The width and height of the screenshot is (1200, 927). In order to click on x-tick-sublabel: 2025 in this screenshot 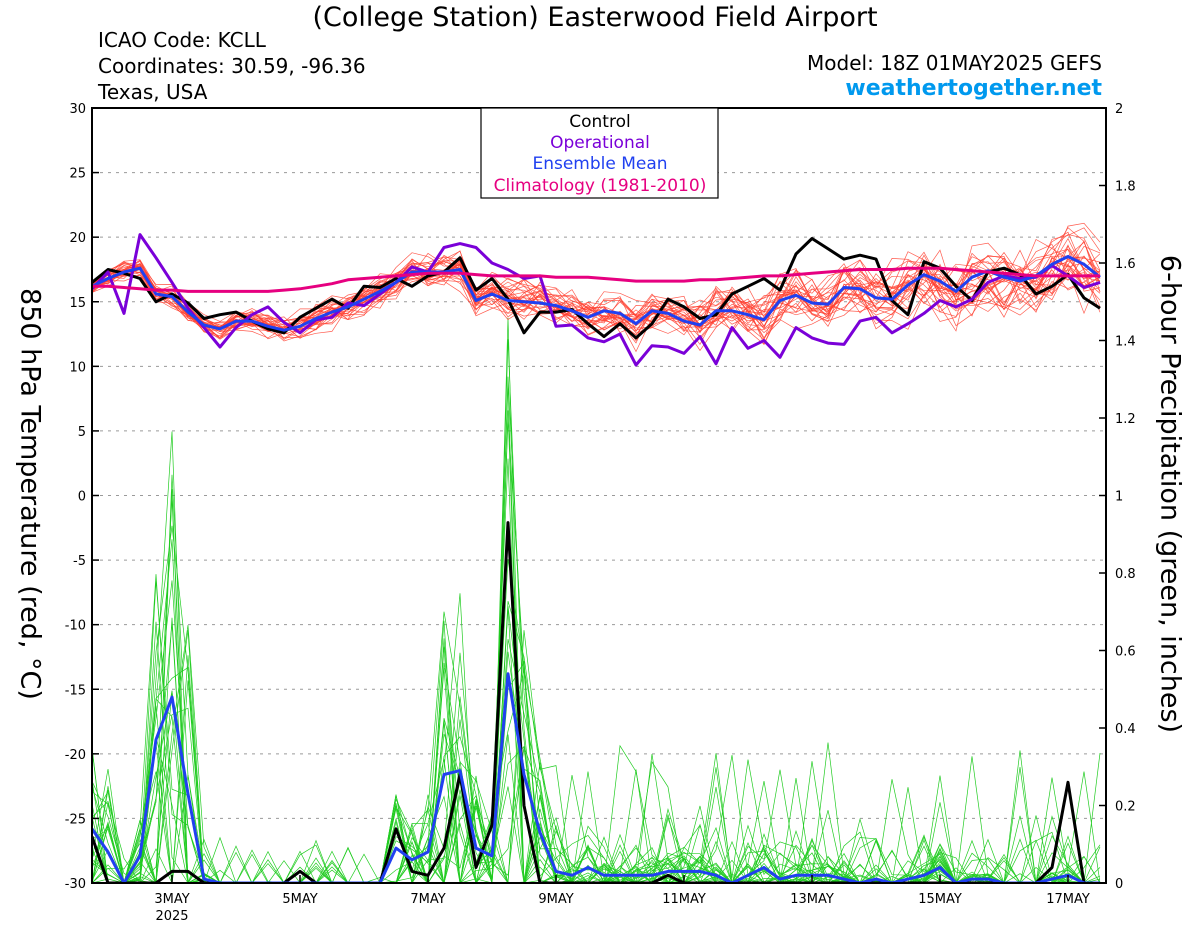, I will do `click(171, 916)`.